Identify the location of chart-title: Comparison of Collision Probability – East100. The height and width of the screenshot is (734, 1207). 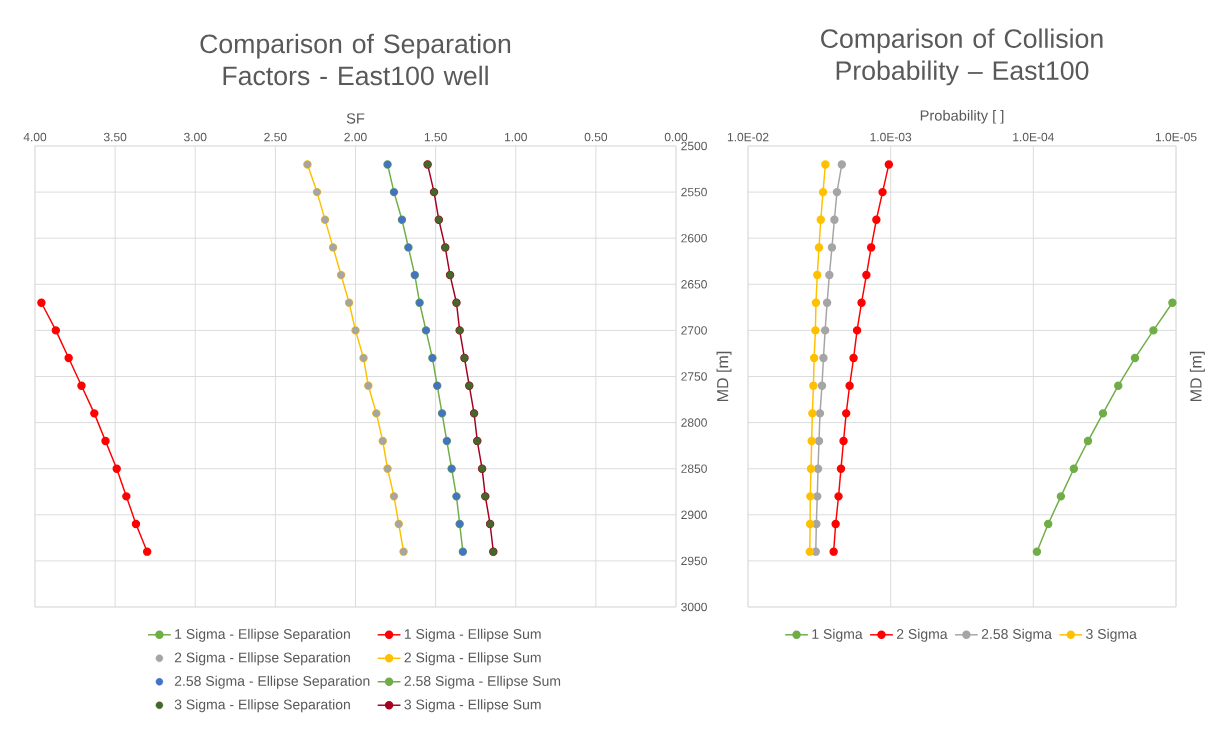
(962, 57).